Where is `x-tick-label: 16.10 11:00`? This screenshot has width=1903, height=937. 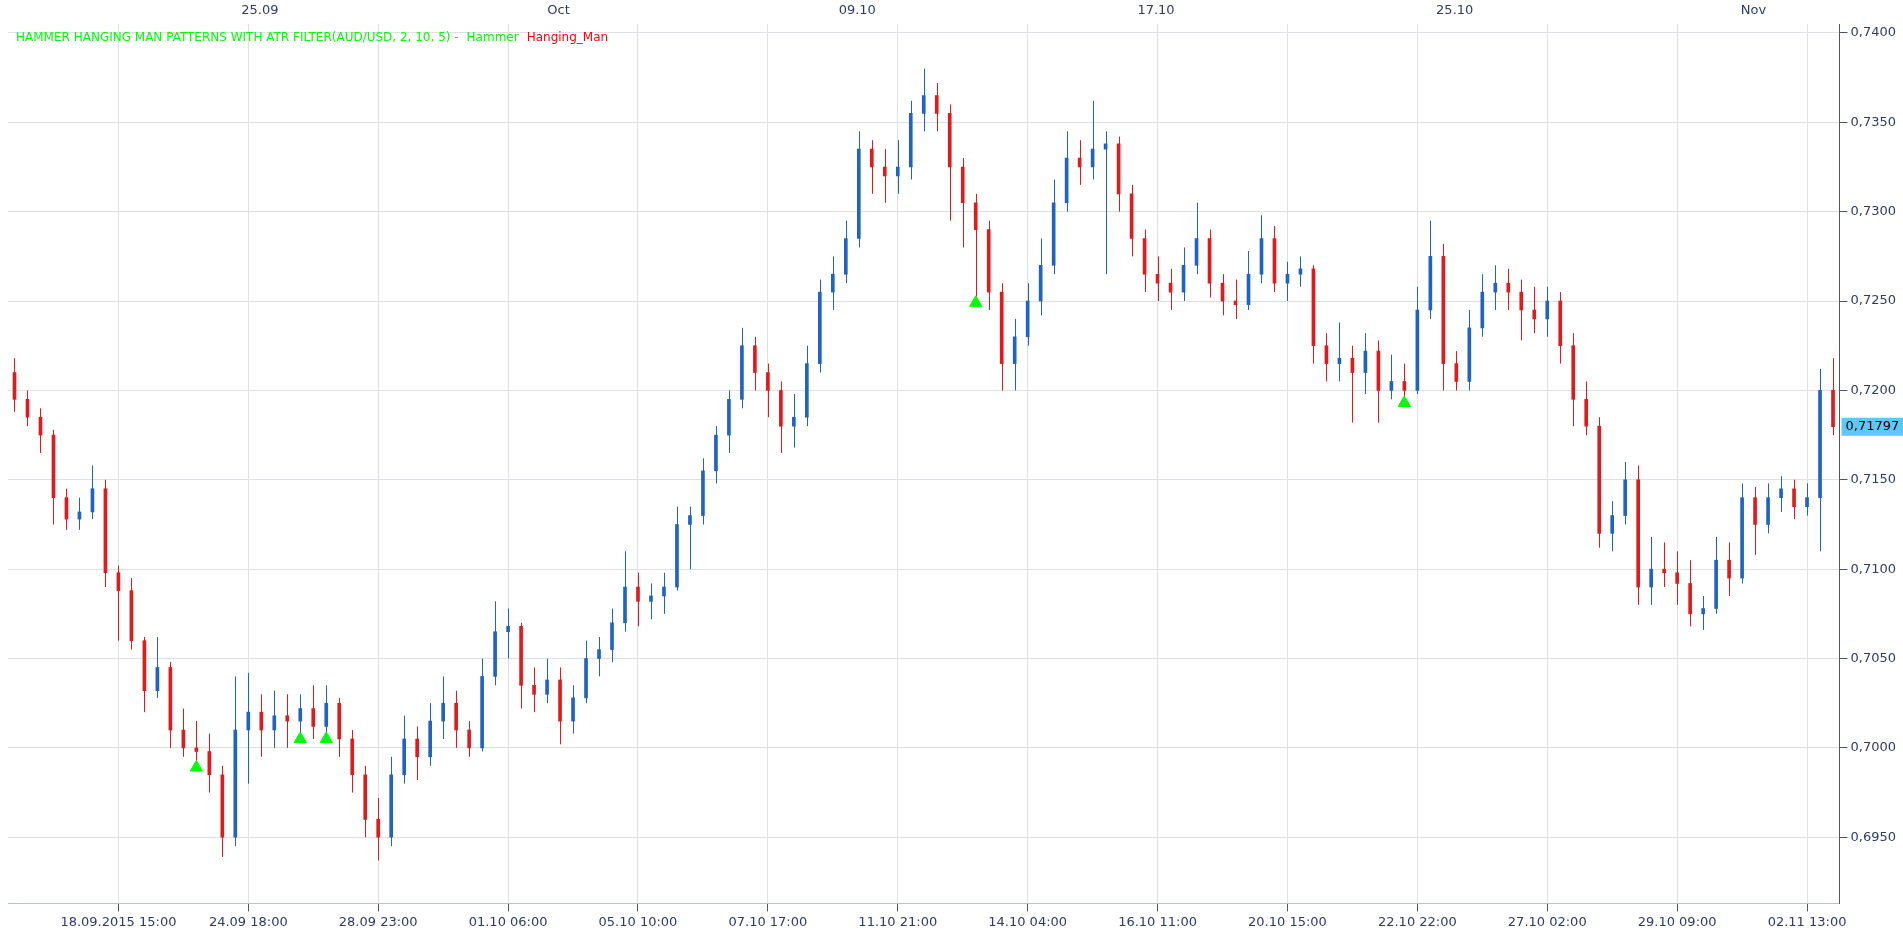 x-tick-label: 16.10 11:00 is located at coordinates (1157, 921).